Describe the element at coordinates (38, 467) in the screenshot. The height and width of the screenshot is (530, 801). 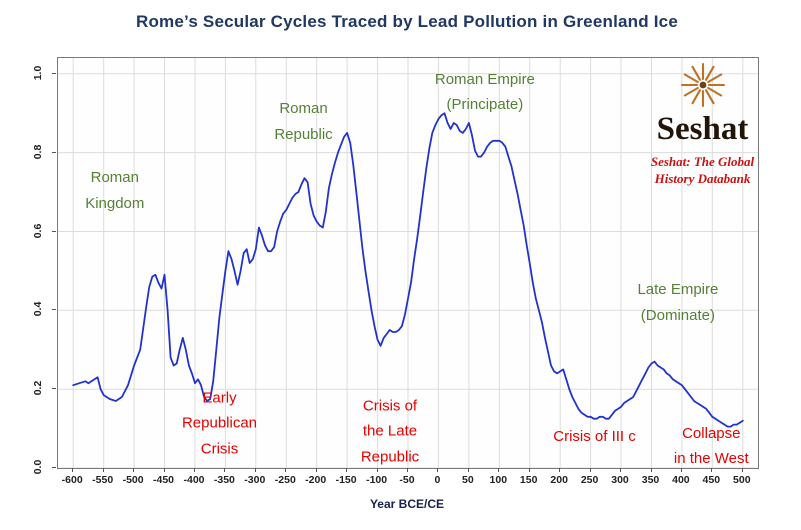
I see `y-tick-label: 0.0` at that location.